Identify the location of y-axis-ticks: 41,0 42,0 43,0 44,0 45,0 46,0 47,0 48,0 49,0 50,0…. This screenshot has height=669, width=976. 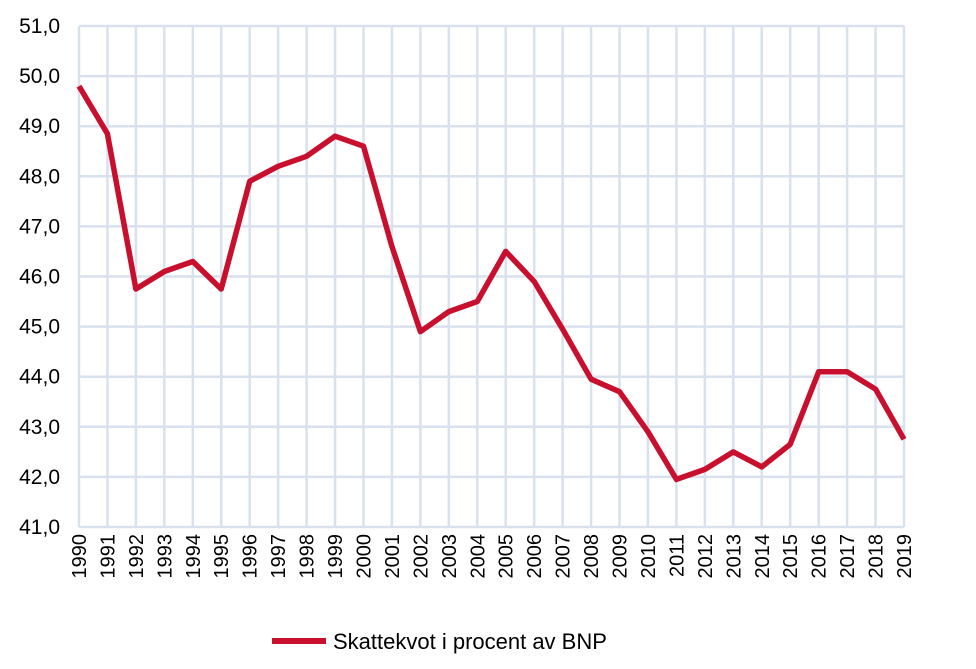
(39, 277).